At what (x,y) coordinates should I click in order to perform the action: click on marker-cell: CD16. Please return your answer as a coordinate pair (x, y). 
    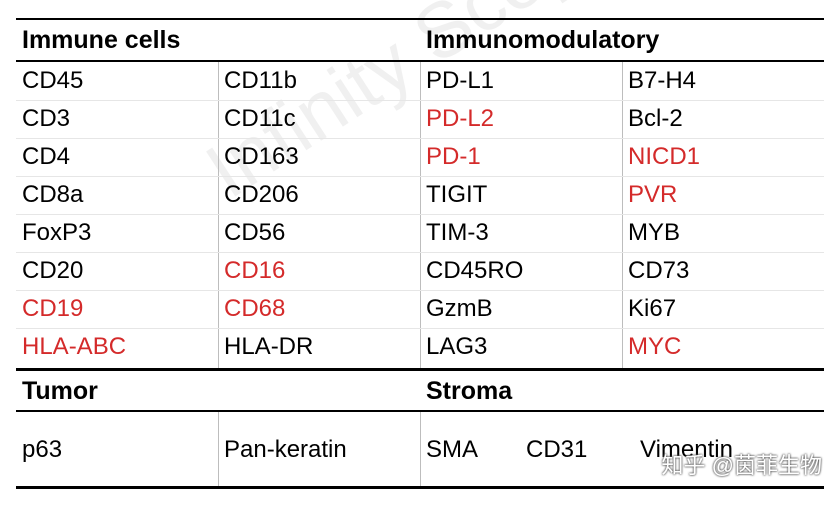
    Looking at the image, I should click on (255, 270).